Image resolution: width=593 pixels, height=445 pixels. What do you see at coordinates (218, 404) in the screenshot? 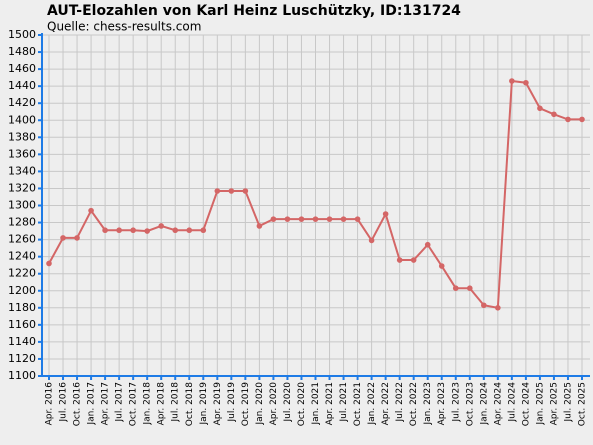
I see `x-tick-label: Apr. 2019` at bounding box center [218, 404].